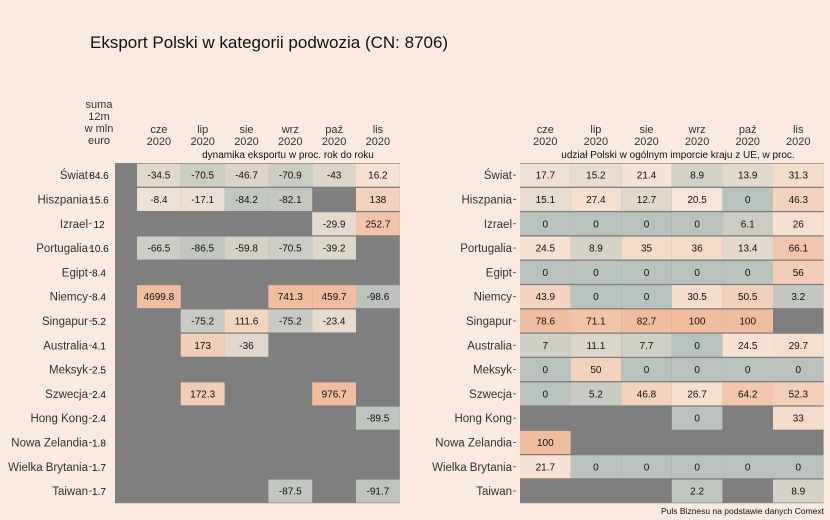  I want to click on cell-value: 82.7, so click(647, 321).